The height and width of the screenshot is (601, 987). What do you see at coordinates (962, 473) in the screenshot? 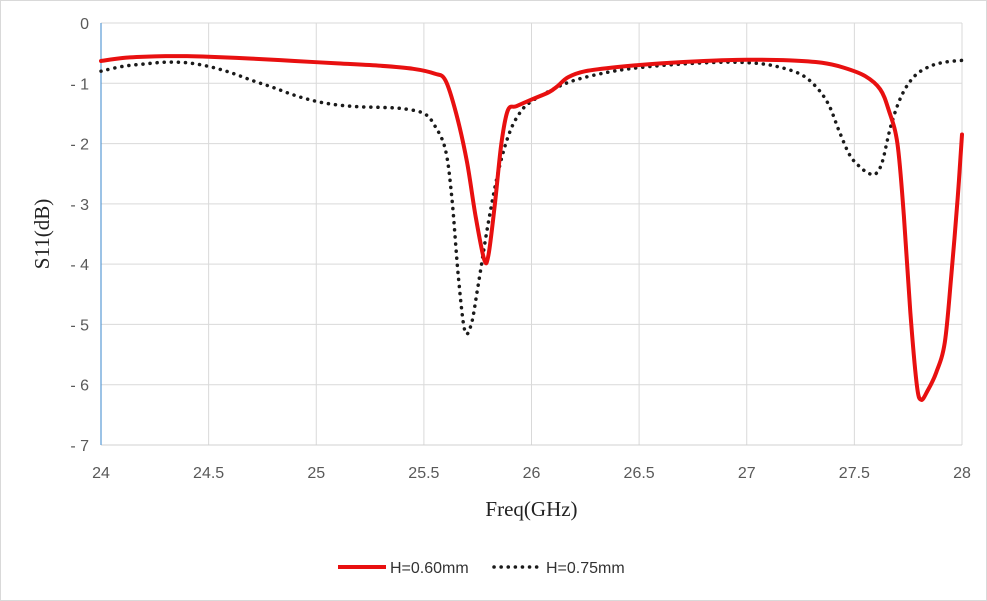
I see `x-tick-label: 28` at bounding box center [962, 473].